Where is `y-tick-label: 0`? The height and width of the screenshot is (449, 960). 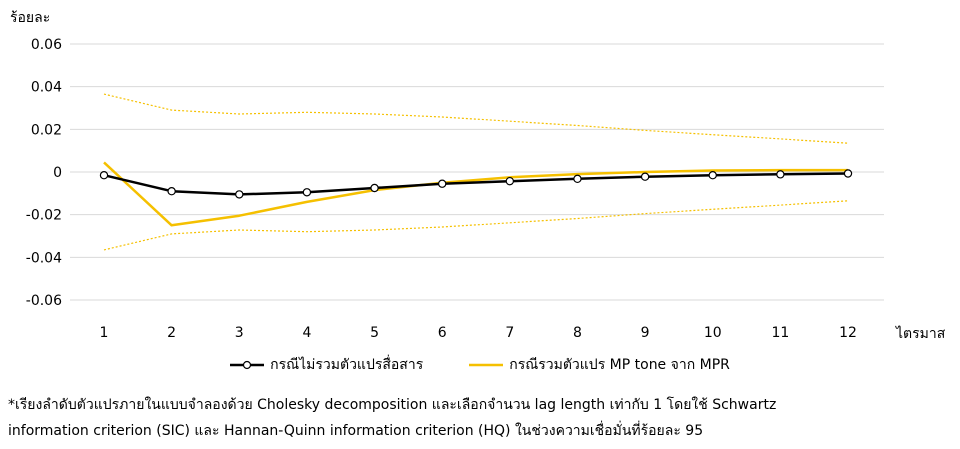 y-tick-label: 0 is located at coordinates (57, 173).